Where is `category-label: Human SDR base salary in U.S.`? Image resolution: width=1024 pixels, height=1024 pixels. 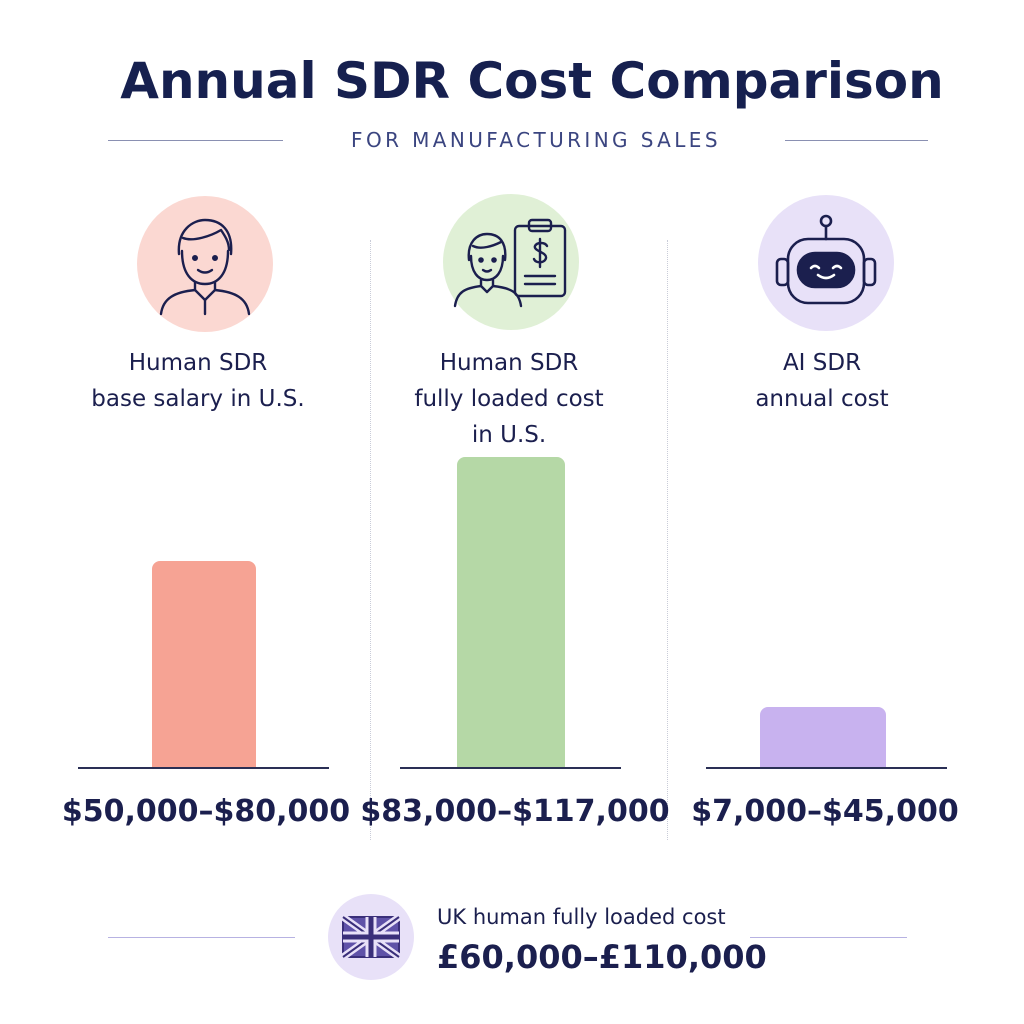
category-label: Human SDR base salary in U.S. is located at coordinates (198, 381).